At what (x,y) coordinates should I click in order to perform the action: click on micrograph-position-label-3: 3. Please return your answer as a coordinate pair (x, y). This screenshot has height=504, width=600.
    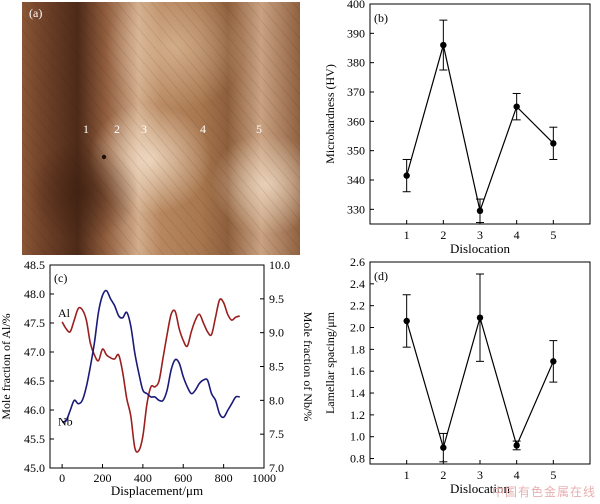
    Looking at the image, I should click on (144, 129).